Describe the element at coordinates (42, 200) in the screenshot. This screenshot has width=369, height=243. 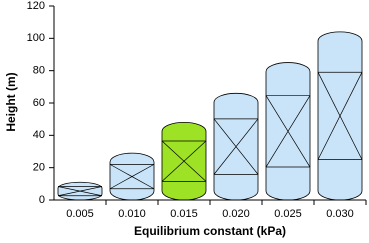
I see `y-tick-label: 0` at that location.